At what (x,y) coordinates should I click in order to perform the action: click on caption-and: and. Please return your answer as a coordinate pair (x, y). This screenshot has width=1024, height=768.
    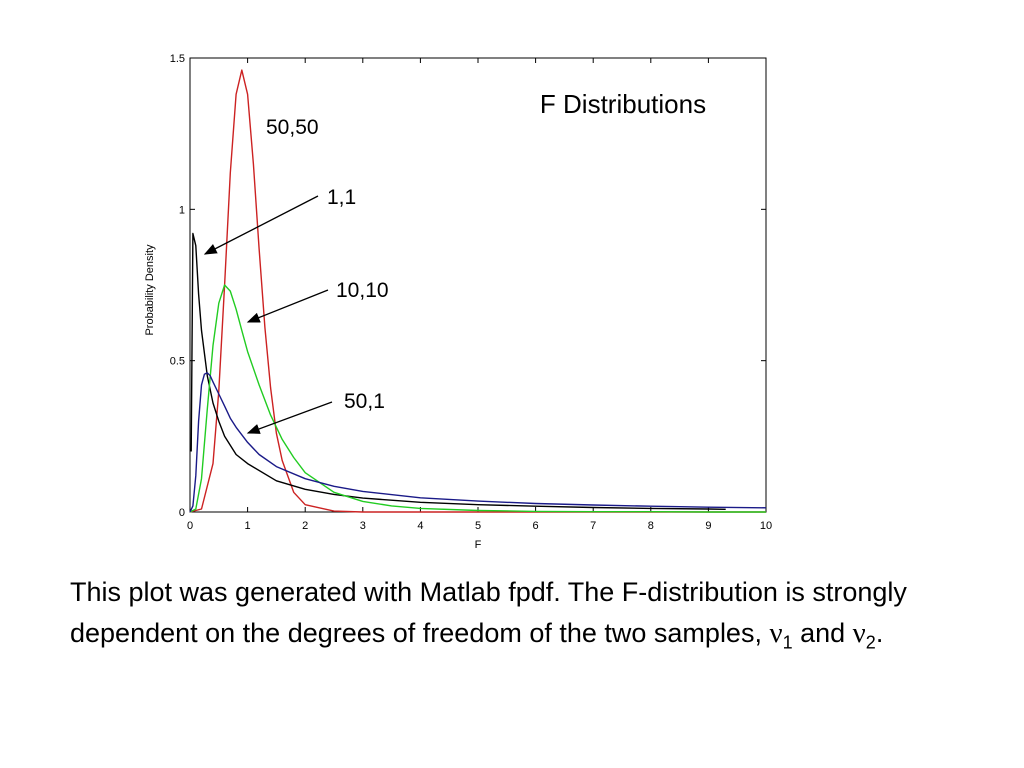
    Looking at the image, I should click on (822, 633).